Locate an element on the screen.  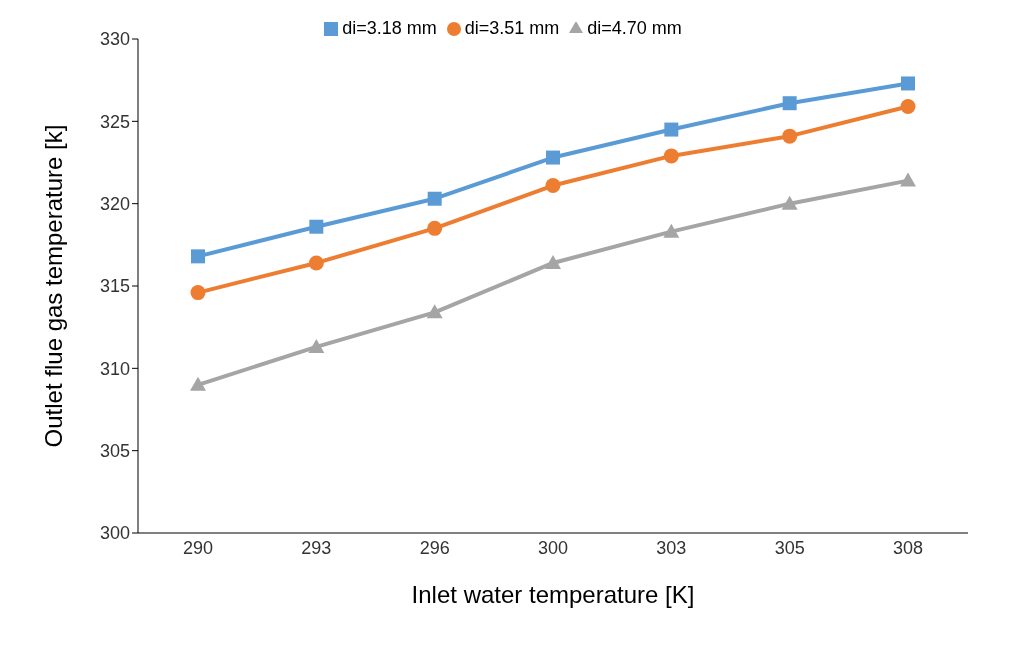
x-tick-label: 296 is located at coordinates (434, 547).